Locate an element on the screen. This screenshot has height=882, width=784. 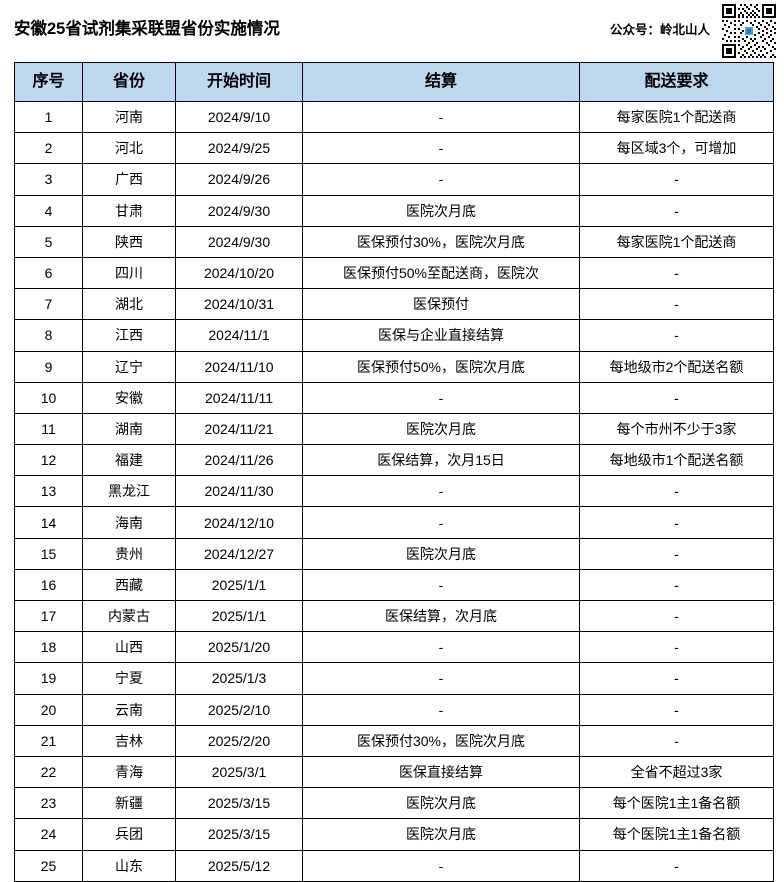
cell-start-date: 2024/12/27 is located at coordinates (239, 553).